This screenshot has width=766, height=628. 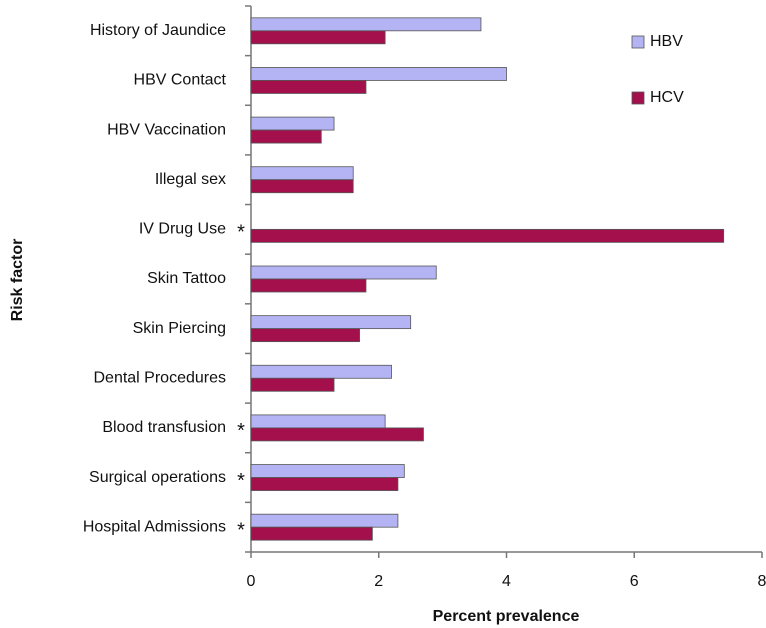 I want to click on legend-label: HBV, so click(x=666, y=41).